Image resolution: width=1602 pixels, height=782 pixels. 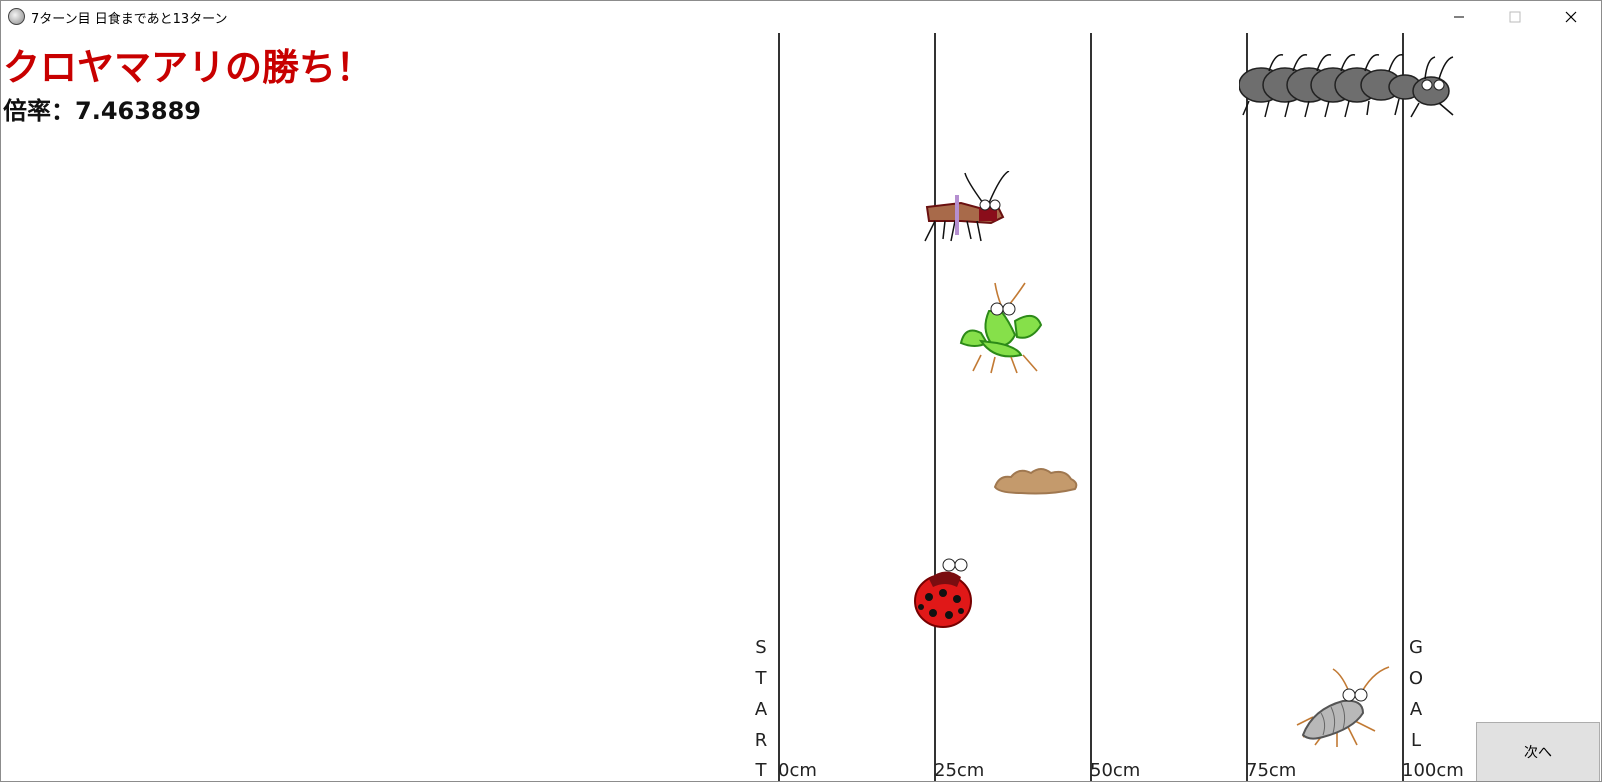 What do you see at coordinates (801, 16) in the screenshot?
I see `title-bar: 7ターン目 日食まであと13ターン` at bounding box center [801, 16].